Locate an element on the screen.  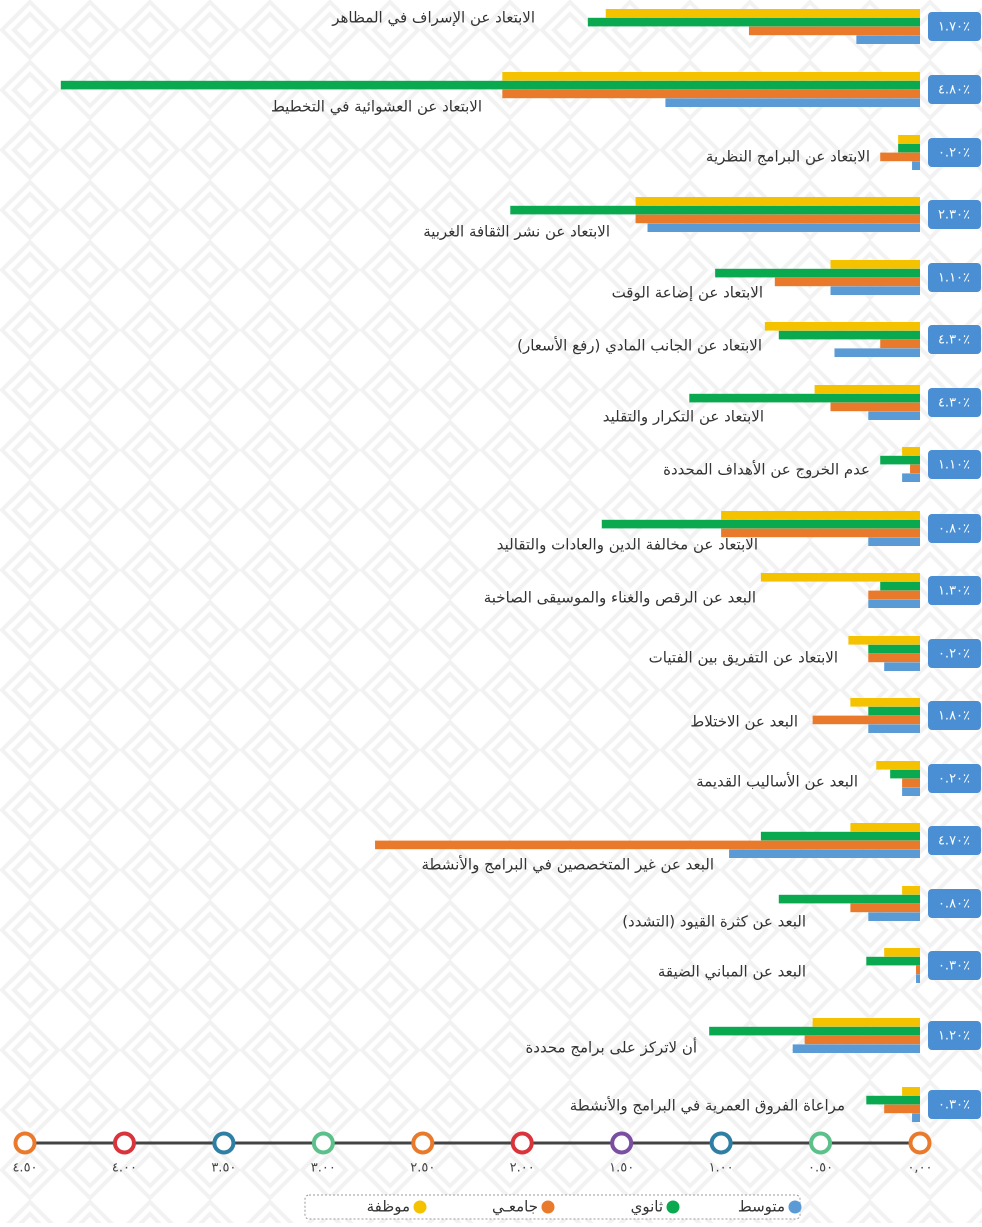
badge: ٪١.٧٠ is located at coordinates (954, 27).